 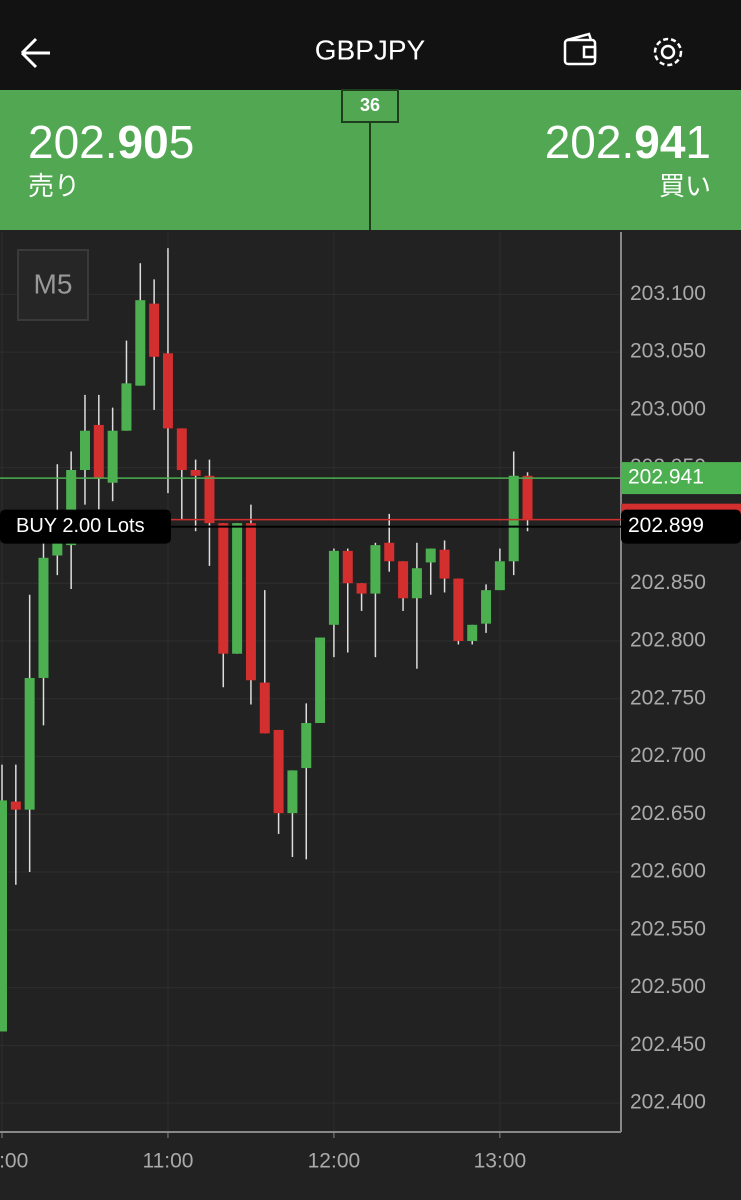 I want to click on back-button, so click(x=35, y=53).